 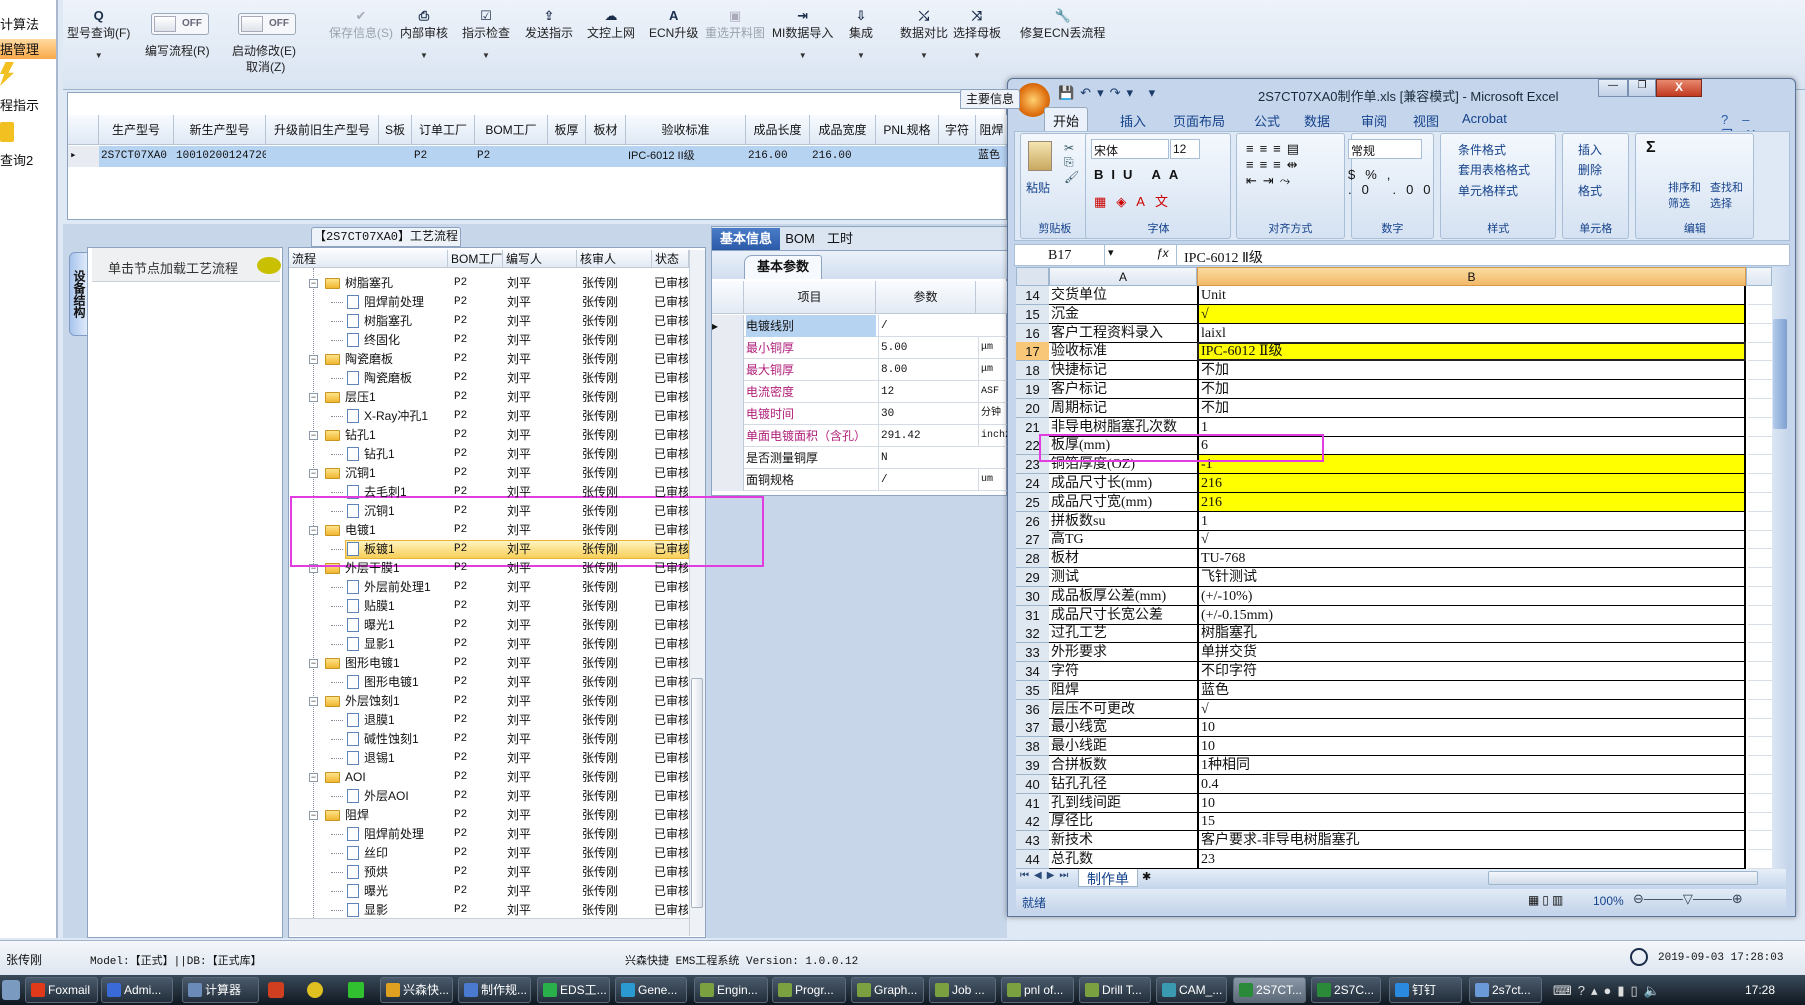 I want to click on column-header: 阻焊, so click(x=992, y=130).